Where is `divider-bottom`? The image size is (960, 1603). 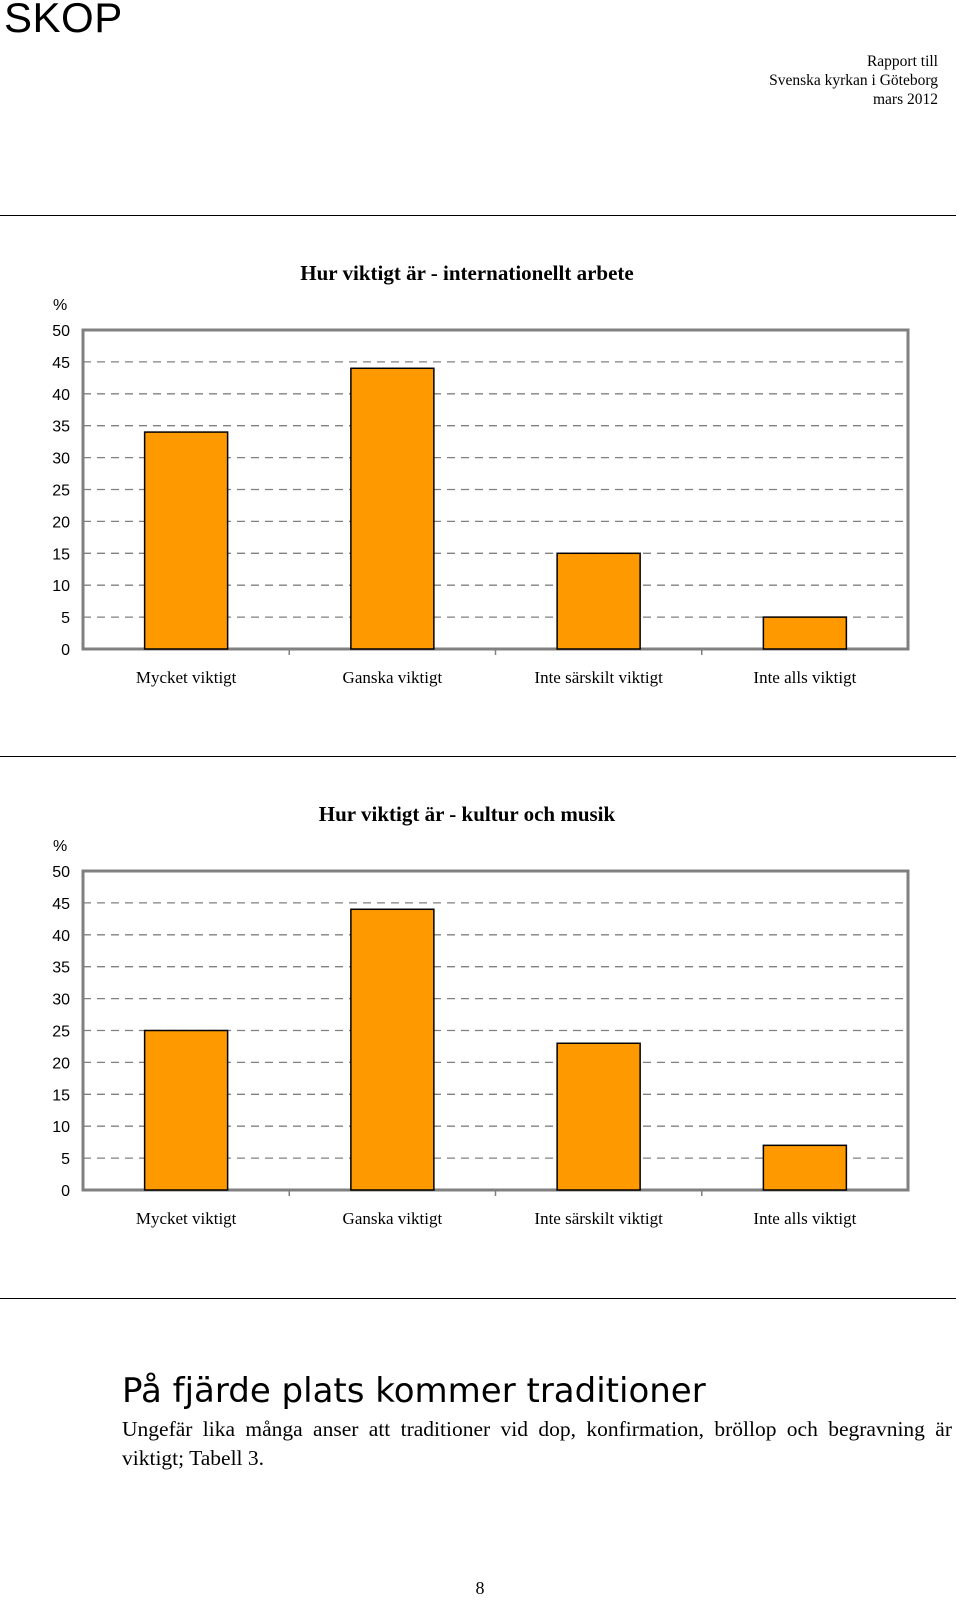
divider-bottom is located at coordinates (478, 1298).